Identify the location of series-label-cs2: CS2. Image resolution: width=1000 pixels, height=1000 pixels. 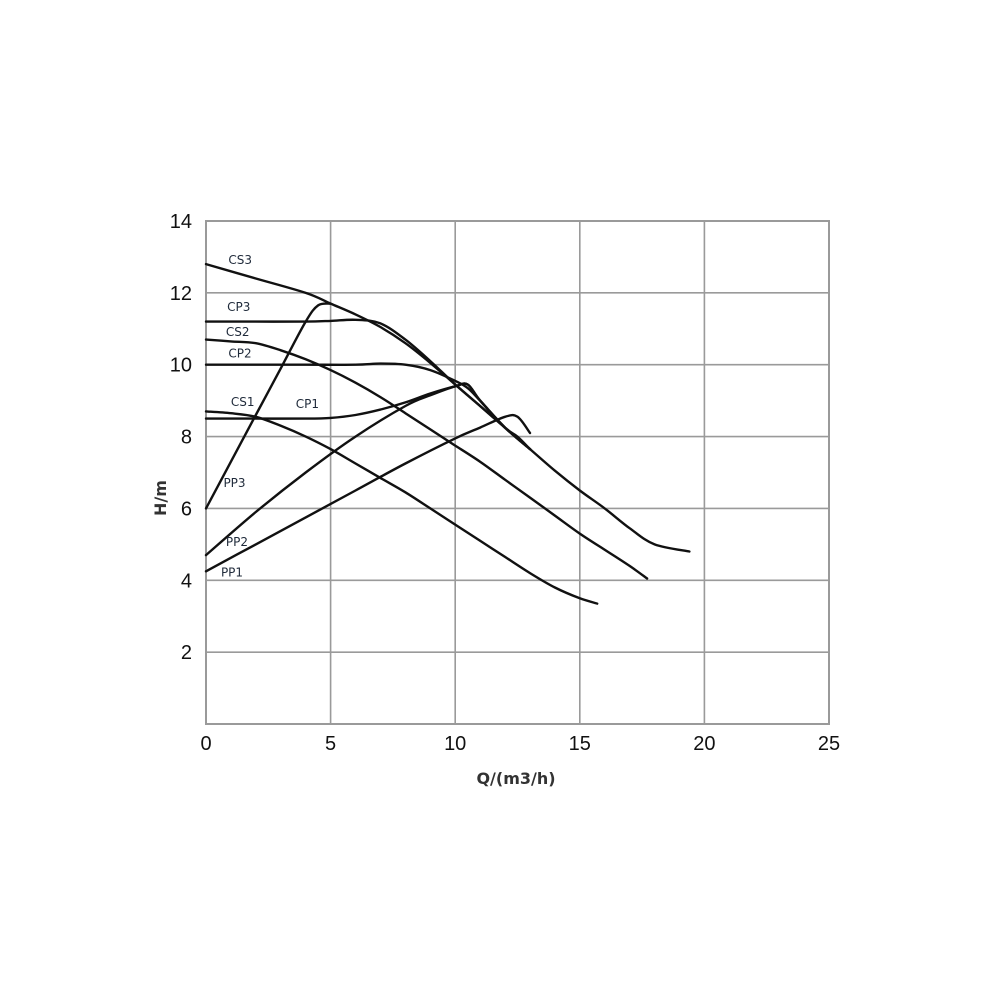
(238, 332).